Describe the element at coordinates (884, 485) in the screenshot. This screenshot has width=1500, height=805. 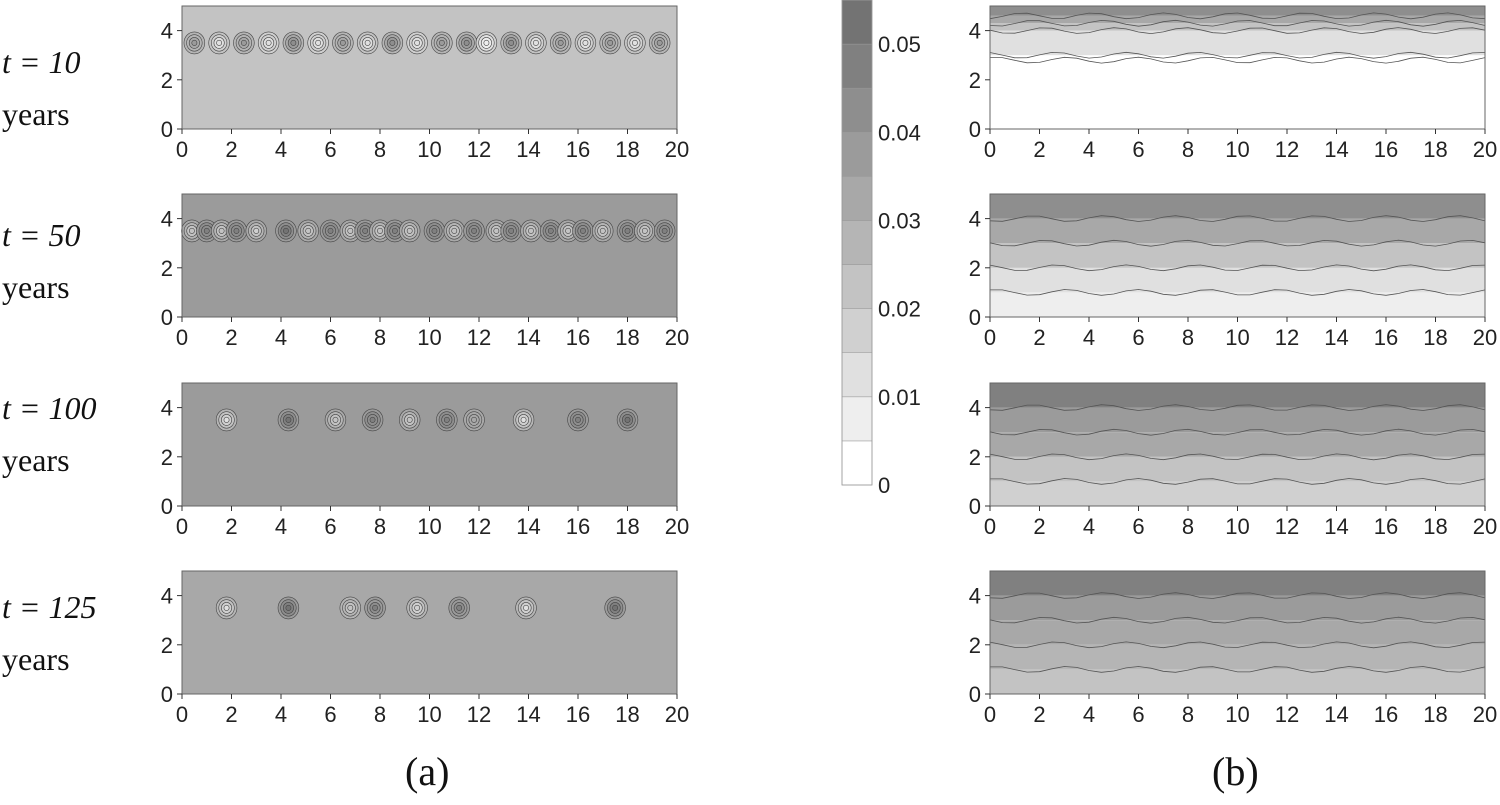
I see `colorbar-tick-label: 0` at that location.